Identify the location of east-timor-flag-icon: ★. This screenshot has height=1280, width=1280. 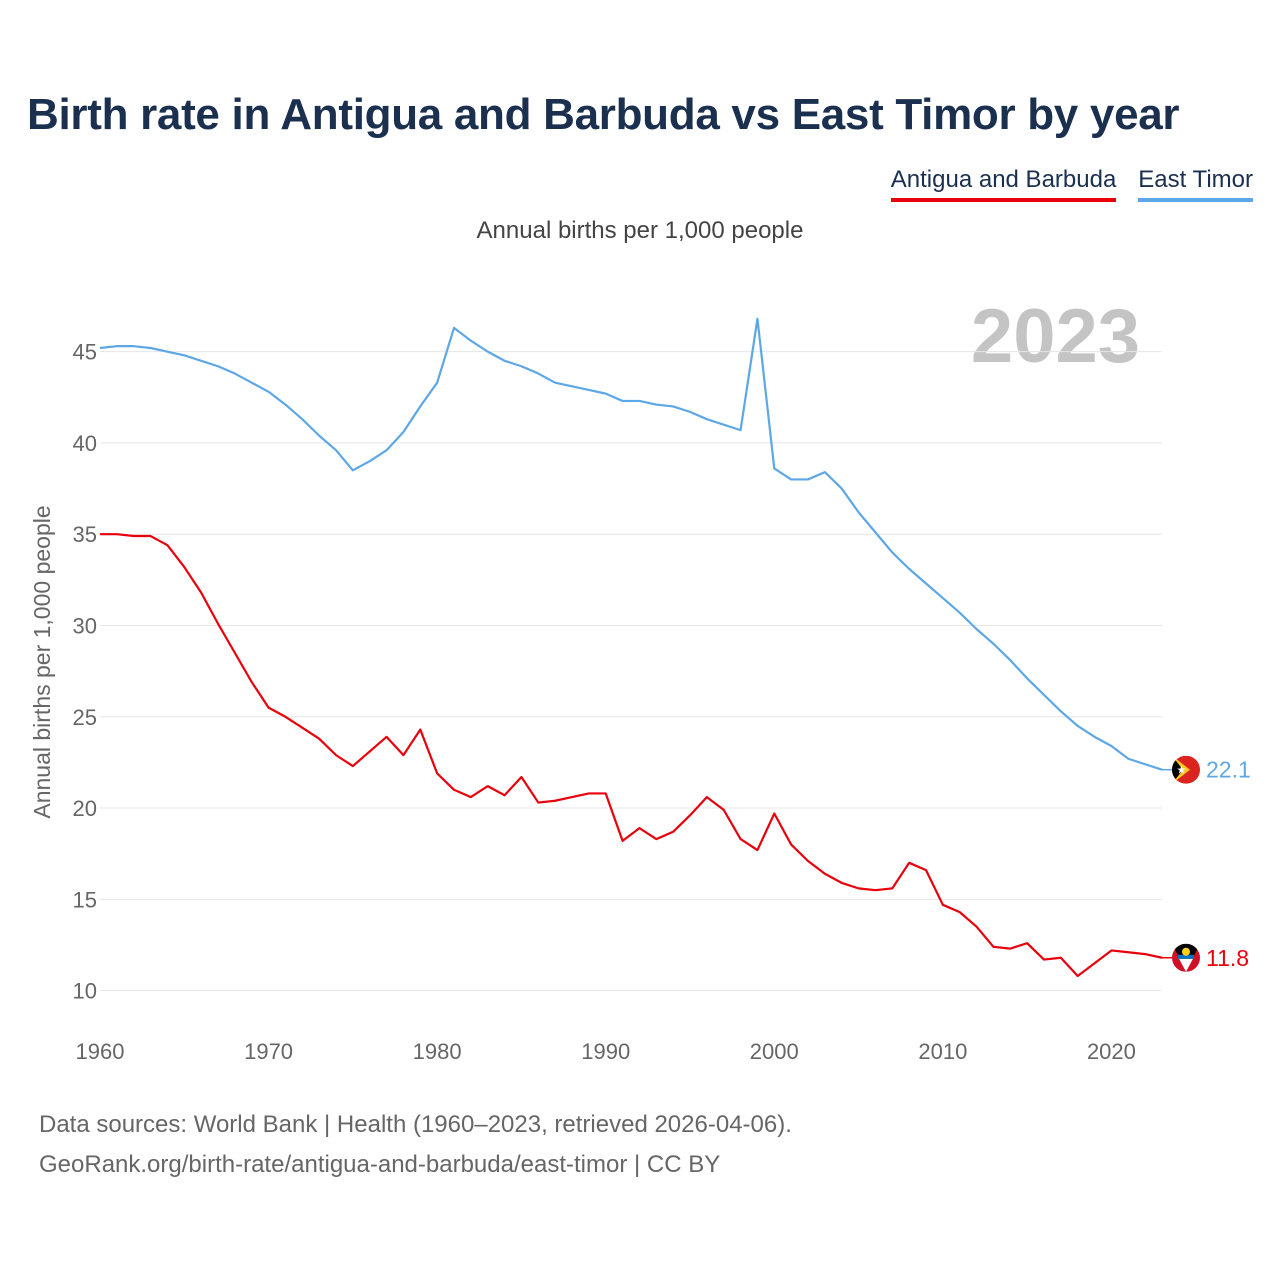
(1186, 769).